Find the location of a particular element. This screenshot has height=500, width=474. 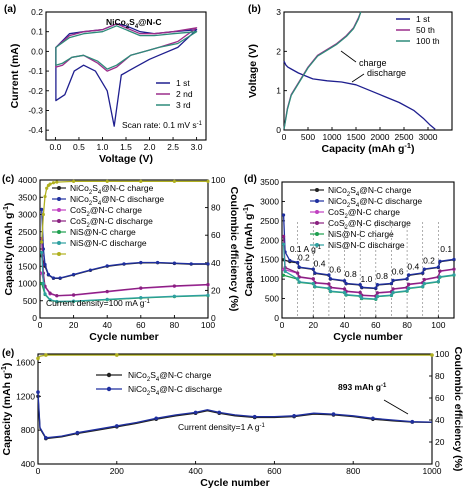

legend-label-d: NiS@N-C discharge is located at coordinates (366, 245).